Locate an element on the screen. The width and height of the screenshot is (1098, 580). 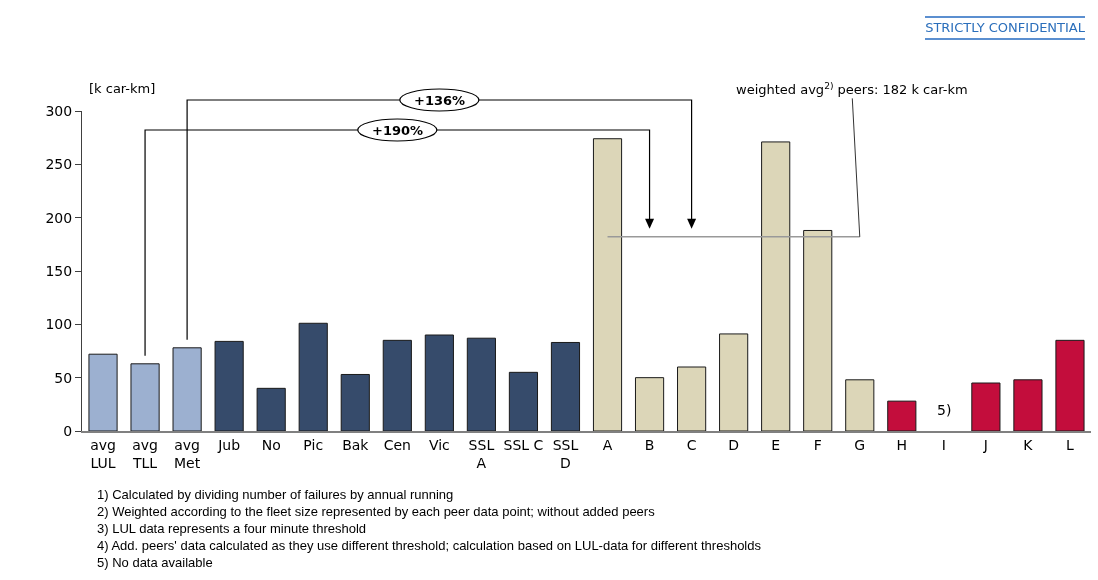
x-tick-label: B is located at coordinates (649, 444).